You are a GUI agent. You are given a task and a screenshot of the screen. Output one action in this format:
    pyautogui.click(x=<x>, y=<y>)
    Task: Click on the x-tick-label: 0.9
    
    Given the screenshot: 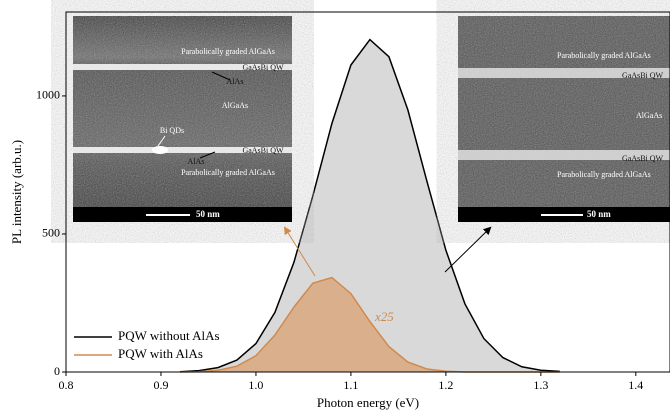 What is the action you would take?
    pyautogui.click(x=160, y=385)
    